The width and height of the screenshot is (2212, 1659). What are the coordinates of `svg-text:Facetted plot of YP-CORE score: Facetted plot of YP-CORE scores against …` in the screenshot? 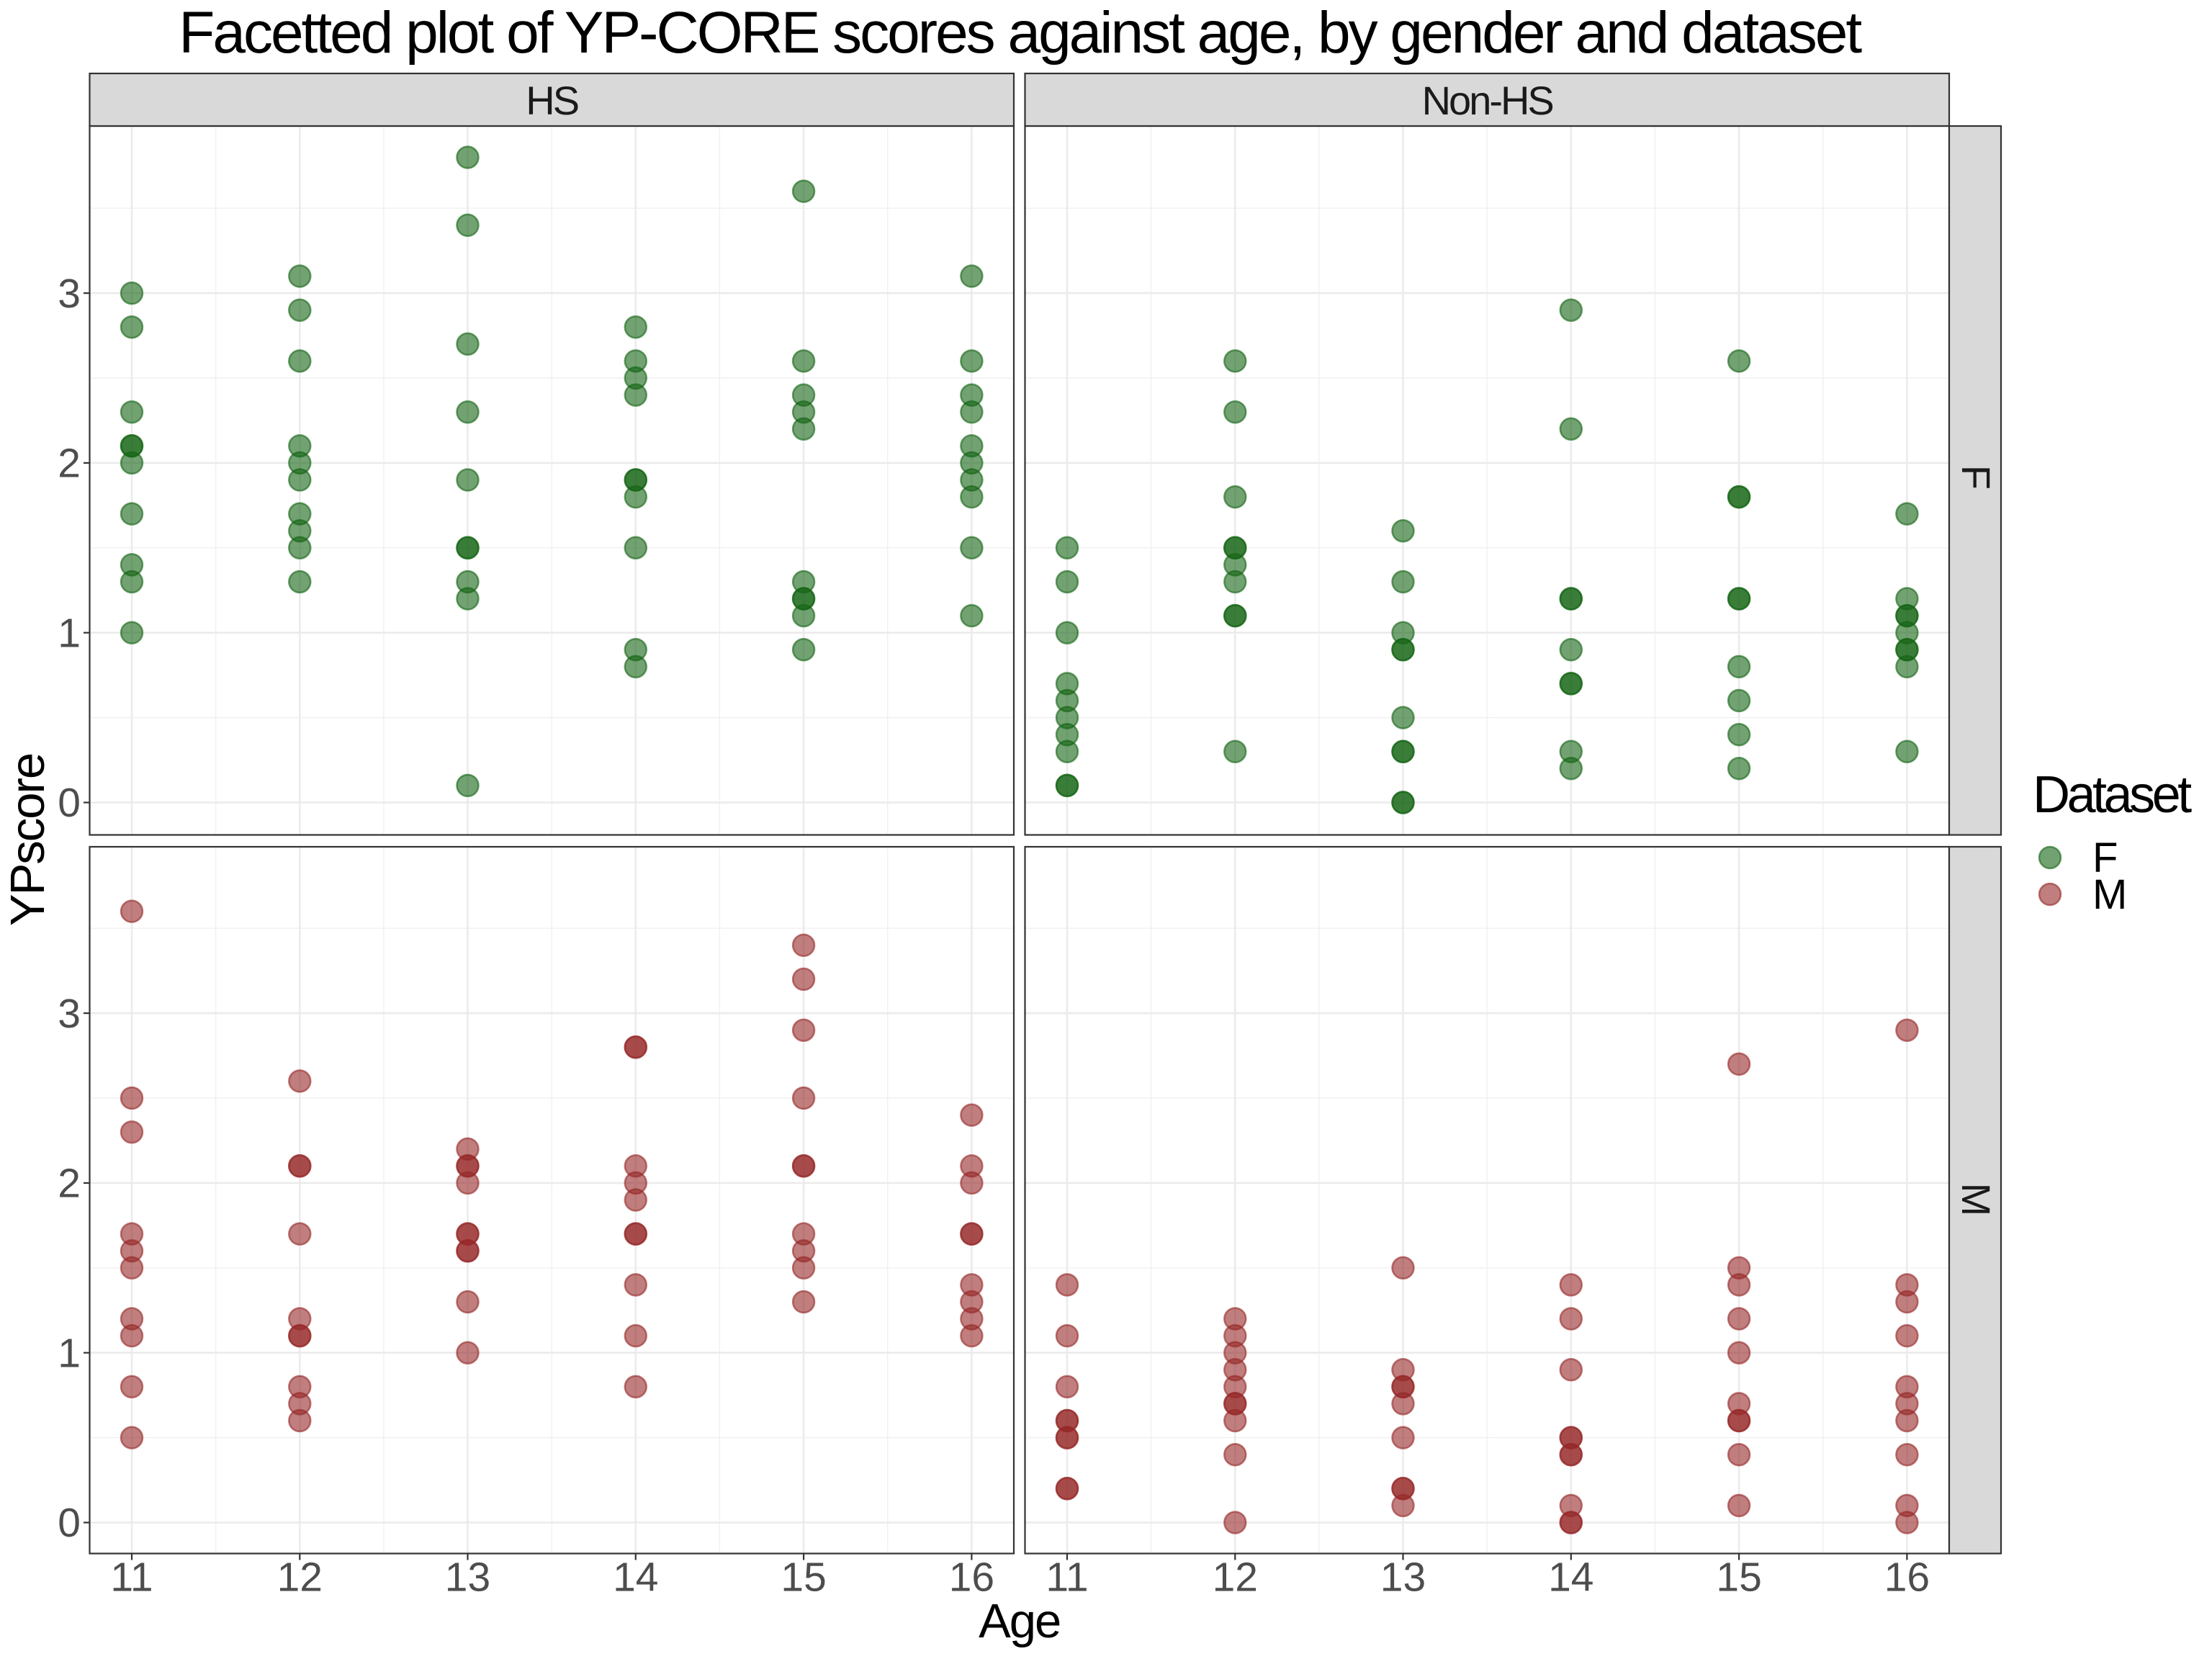 It's located at (1020, 33).